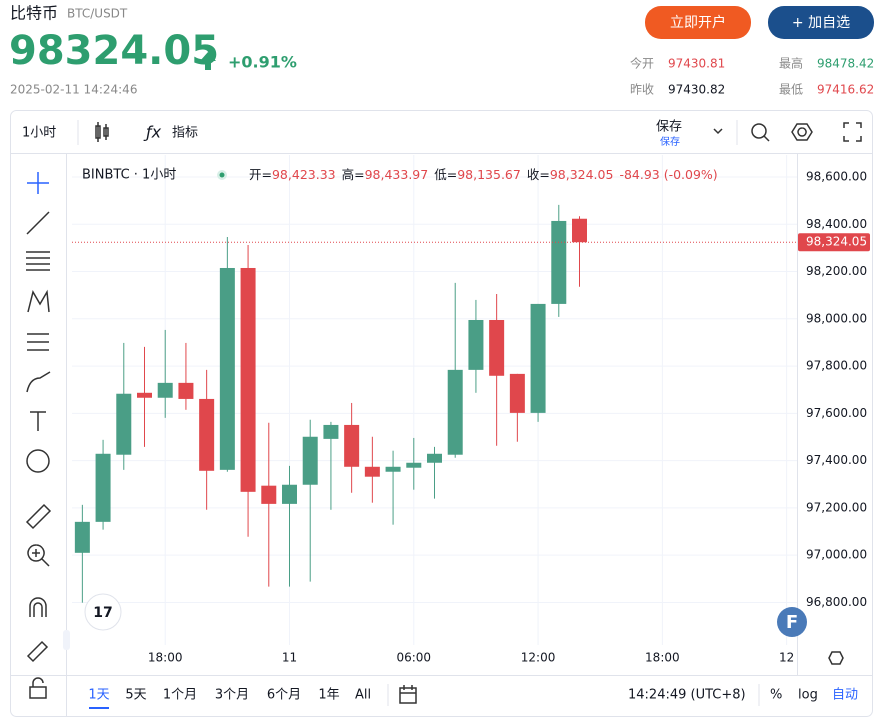  What do you see at coordinates (185, 133) in the screenshot?
I see `indicators: 指标` at bounding box center [185, 133].